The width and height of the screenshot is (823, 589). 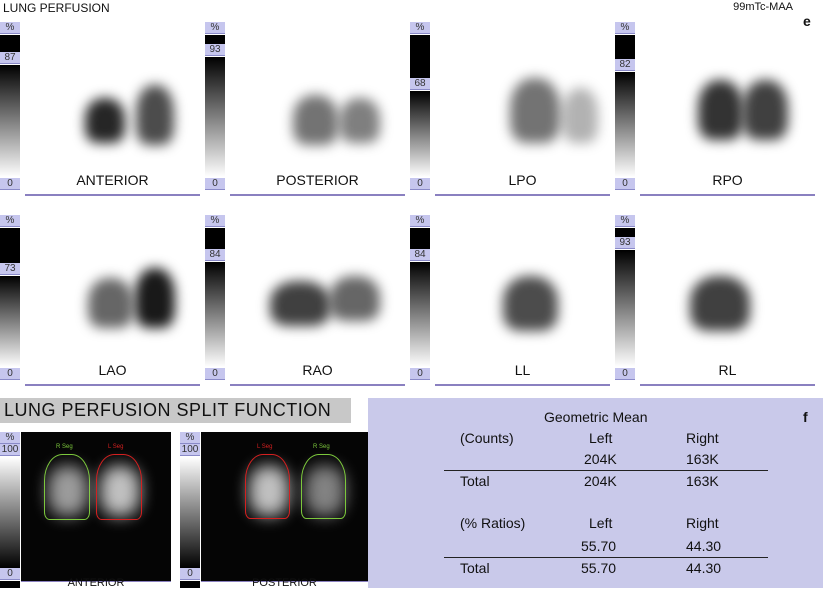 What do you see at coordinates (475, 568) in the screenshot?
I see `ratios-total-label: Total` at bounding box center [475, 568].